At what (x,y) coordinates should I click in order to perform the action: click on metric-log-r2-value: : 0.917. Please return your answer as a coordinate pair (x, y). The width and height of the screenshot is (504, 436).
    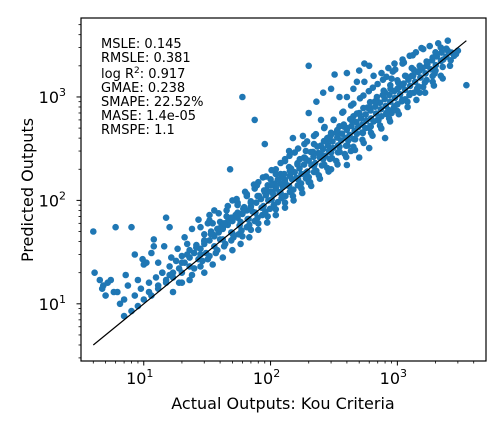
    Looking at the image, I should click on (163, 74).